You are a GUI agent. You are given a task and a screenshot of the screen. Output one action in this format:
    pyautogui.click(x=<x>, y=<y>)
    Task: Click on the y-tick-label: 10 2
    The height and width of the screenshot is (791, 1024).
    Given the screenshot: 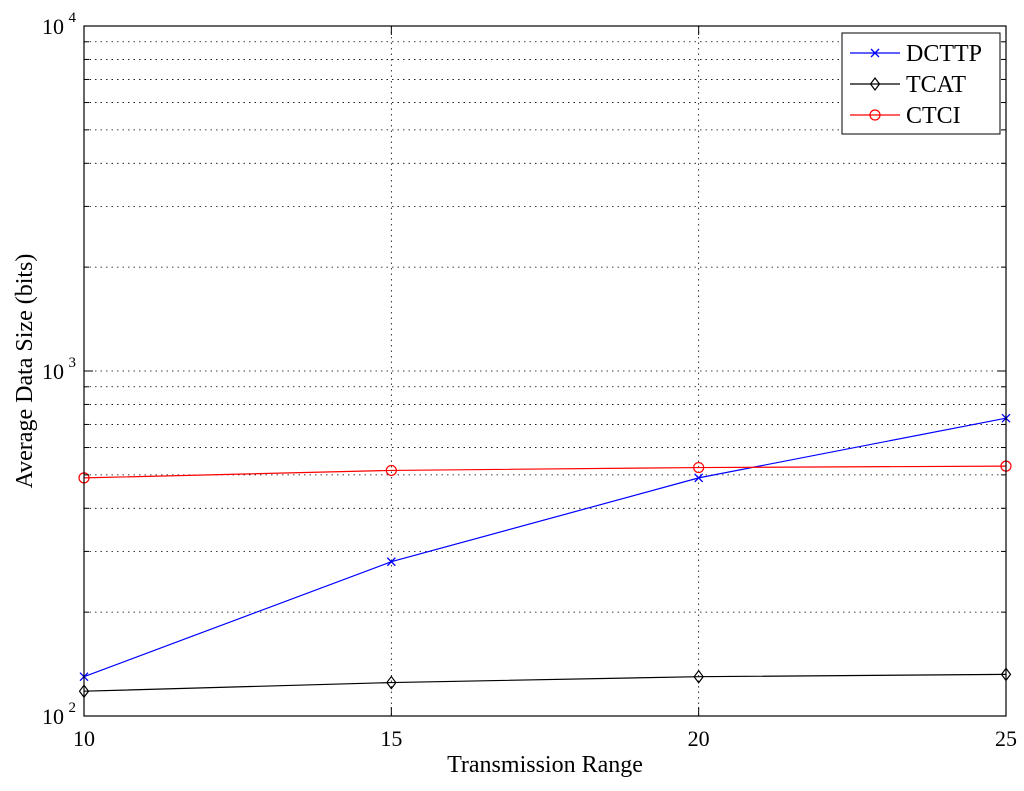 What is the action you would take?
    pyautogui.click(x=59, y=714)
    